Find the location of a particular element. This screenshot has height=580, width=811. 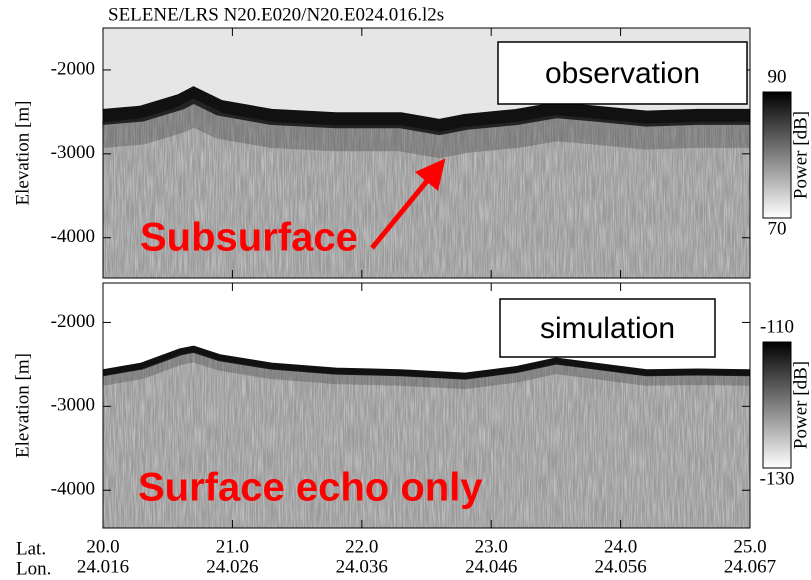

x-tick-label: 20.0 is located at coordinates (102, 546).